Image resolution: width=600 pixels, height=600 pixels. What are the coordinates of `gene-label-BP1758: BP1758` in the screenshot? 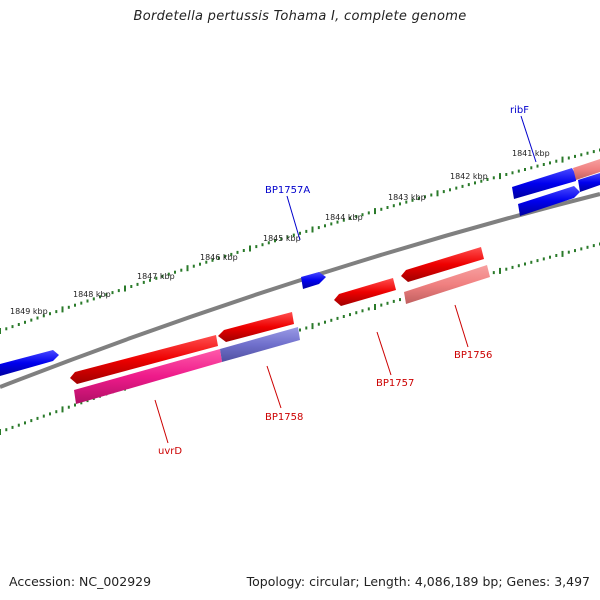 It's located at (284, 417).